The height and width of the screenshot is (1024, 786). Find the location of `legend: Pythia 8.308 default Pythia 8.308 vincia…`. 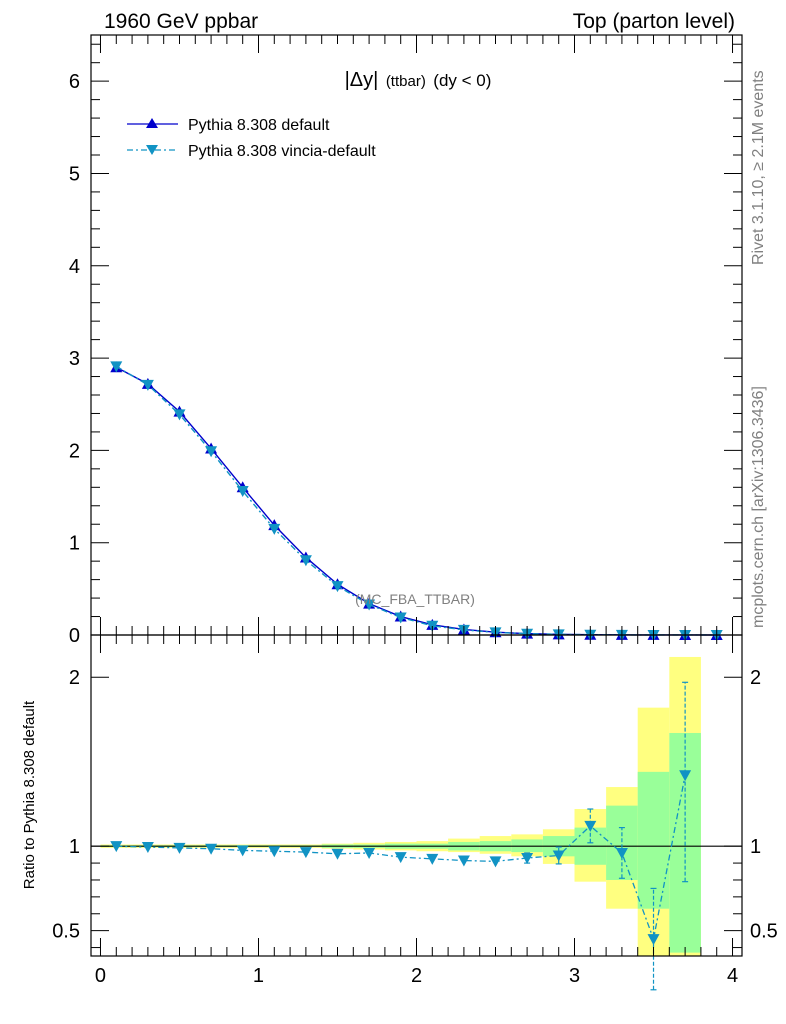

legend: Pythia 8.308 default Pythia 8.308 vincia… is located at coordinates (251, 138).